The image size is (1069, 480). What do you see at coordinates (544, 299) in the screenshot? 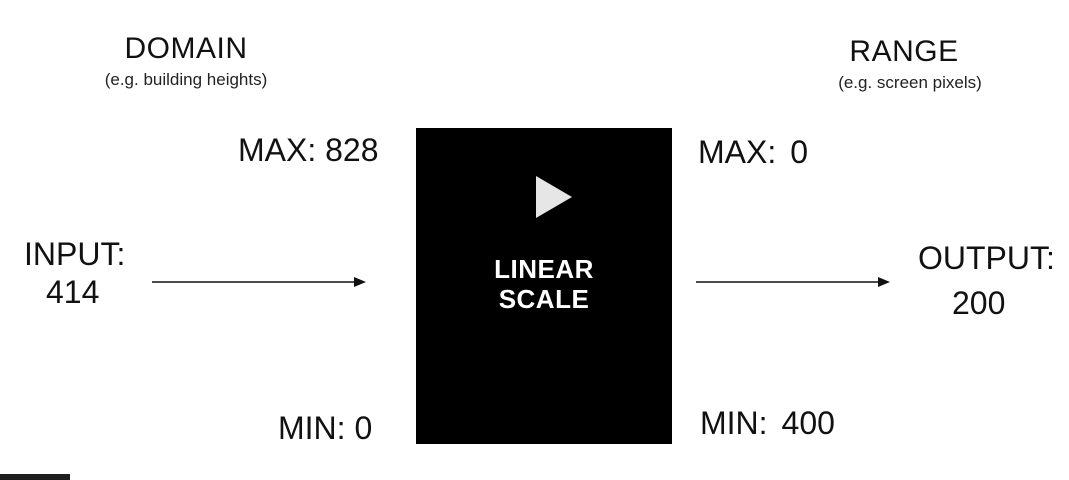
I see `linear-scale-line2: SCALE` at bounding box center [544, 299].